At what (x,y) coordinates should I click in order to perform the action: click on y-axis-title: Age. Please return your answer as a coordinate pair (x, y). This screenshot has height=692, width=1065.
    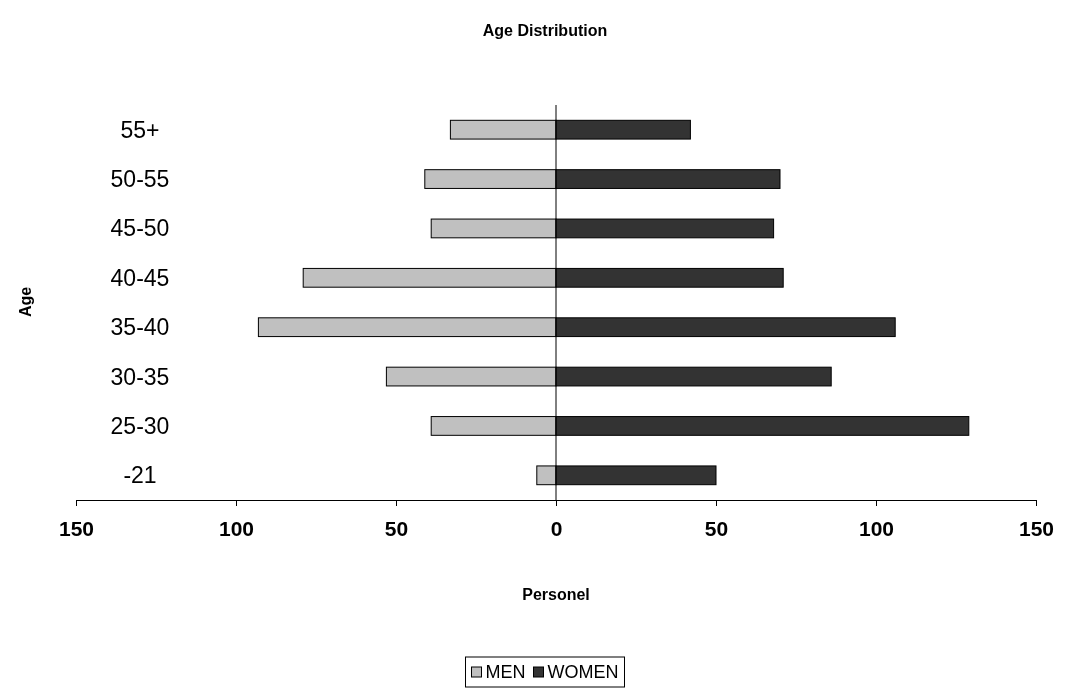
    Looking at the image, I should click on (25, 302).